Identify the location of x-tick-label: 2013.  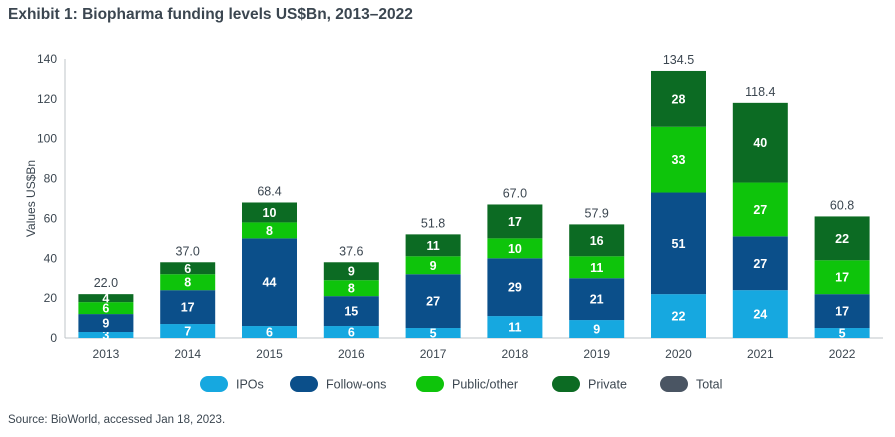
(106, 354).